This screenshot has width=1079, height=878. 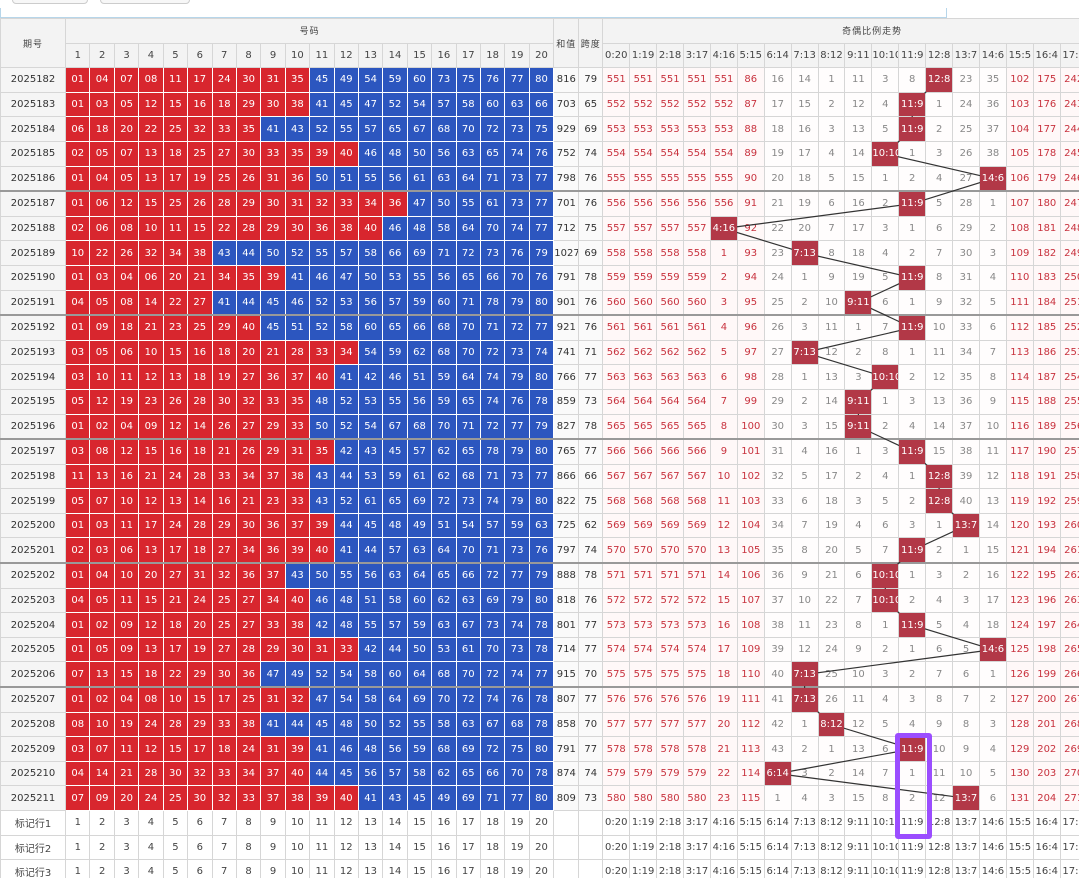 I want to click on number-ball: 45, so click(x=322, y=80).